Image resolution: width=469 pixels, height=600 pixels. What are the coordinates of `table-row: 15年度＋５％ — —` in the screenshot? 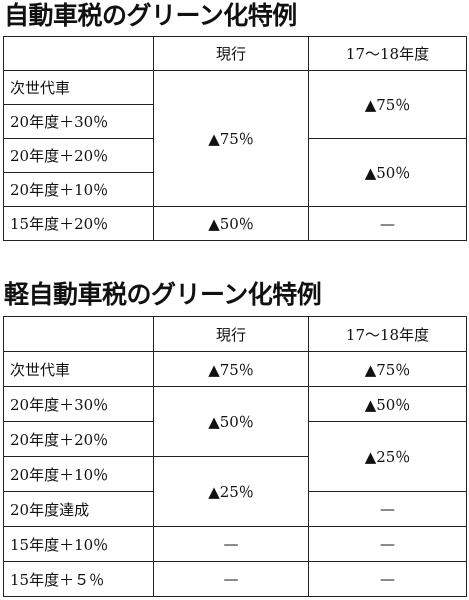 It's located at (235, 579).